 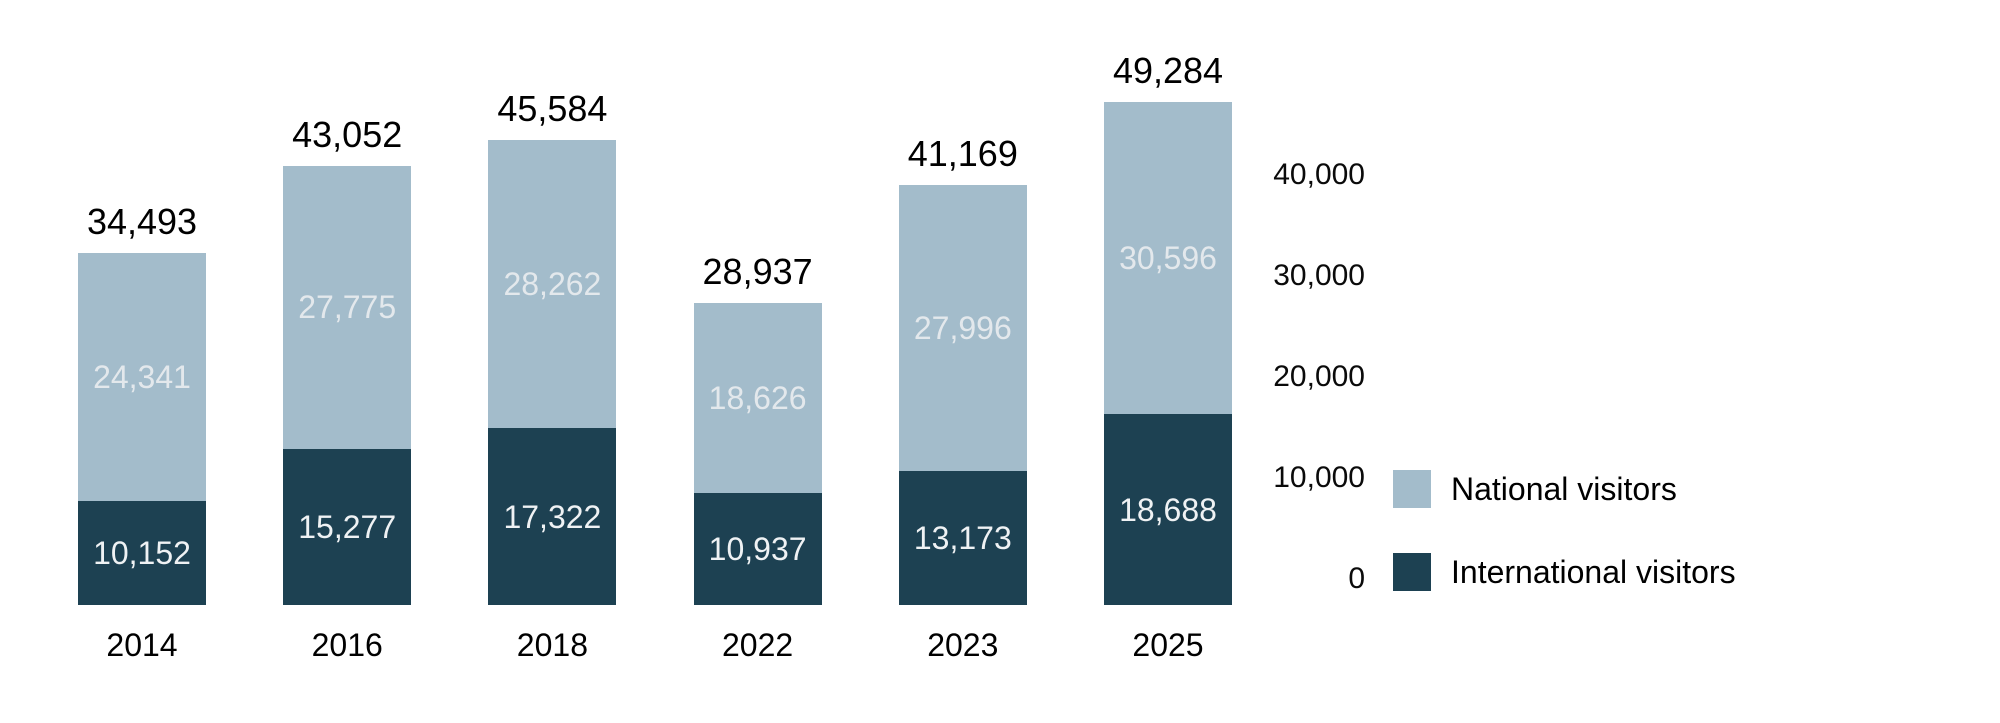 What do you see at coordinates (1319, 174) in the screenshot?
I see `y-axis-tick-label: 40,000` at bounding box center [1319, 174].